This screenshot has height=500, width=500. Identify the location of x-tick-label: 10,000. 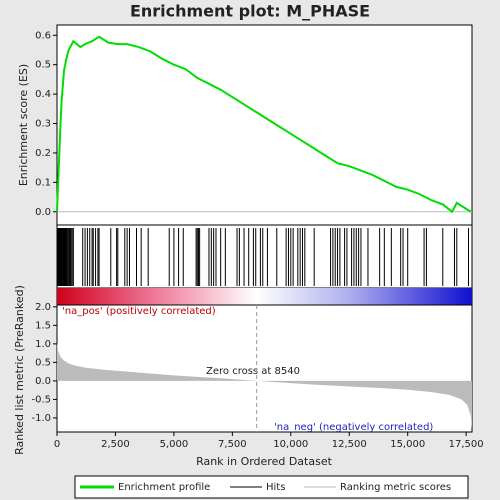
(290, 444).